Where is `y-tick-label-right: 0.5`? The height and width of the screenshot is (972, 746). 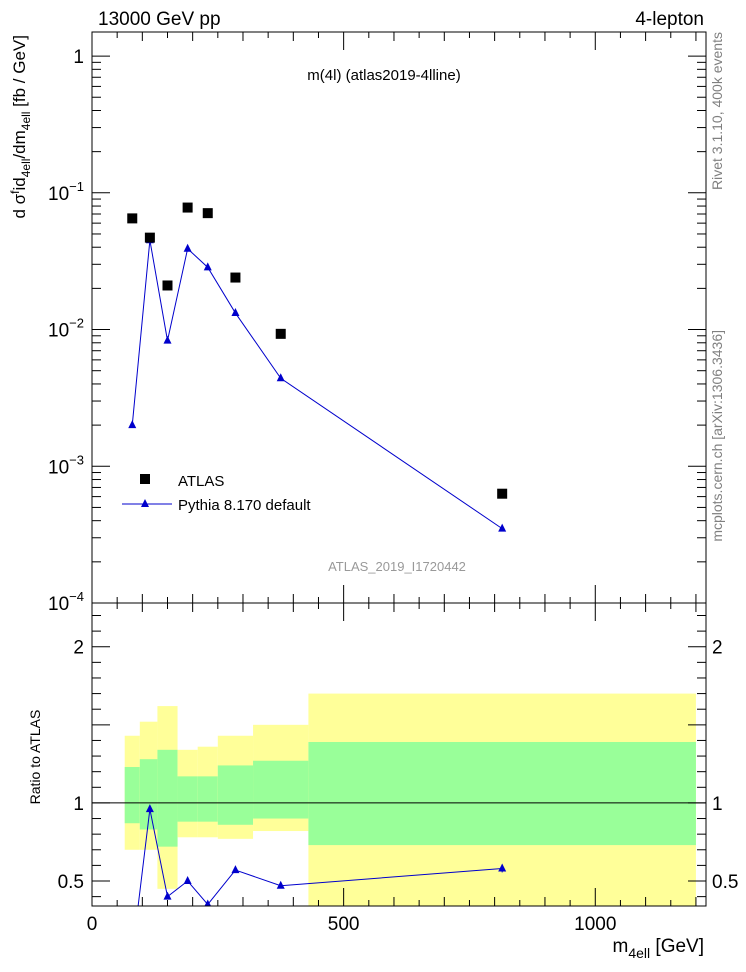 y-tick-label-right: 0.5 is located at coordinates (725, 882).